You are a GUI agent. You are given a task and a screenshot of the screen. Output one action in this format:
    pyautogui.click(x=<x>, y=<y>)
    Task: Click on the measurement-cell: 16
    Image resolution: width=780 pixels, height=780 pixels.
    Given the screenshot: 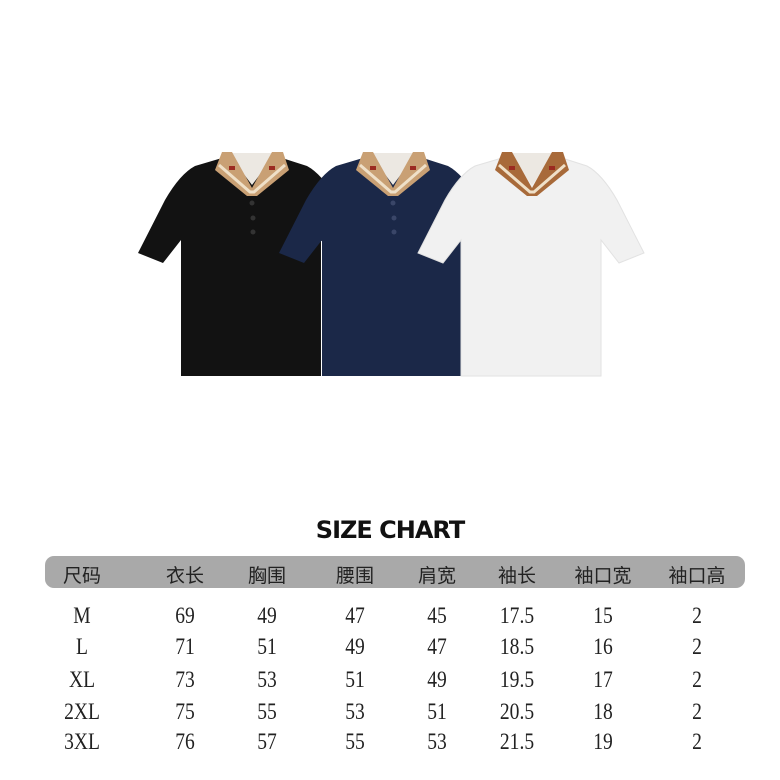 What is the action you would take?
    pyautogui.click(x=603, y=646)
    